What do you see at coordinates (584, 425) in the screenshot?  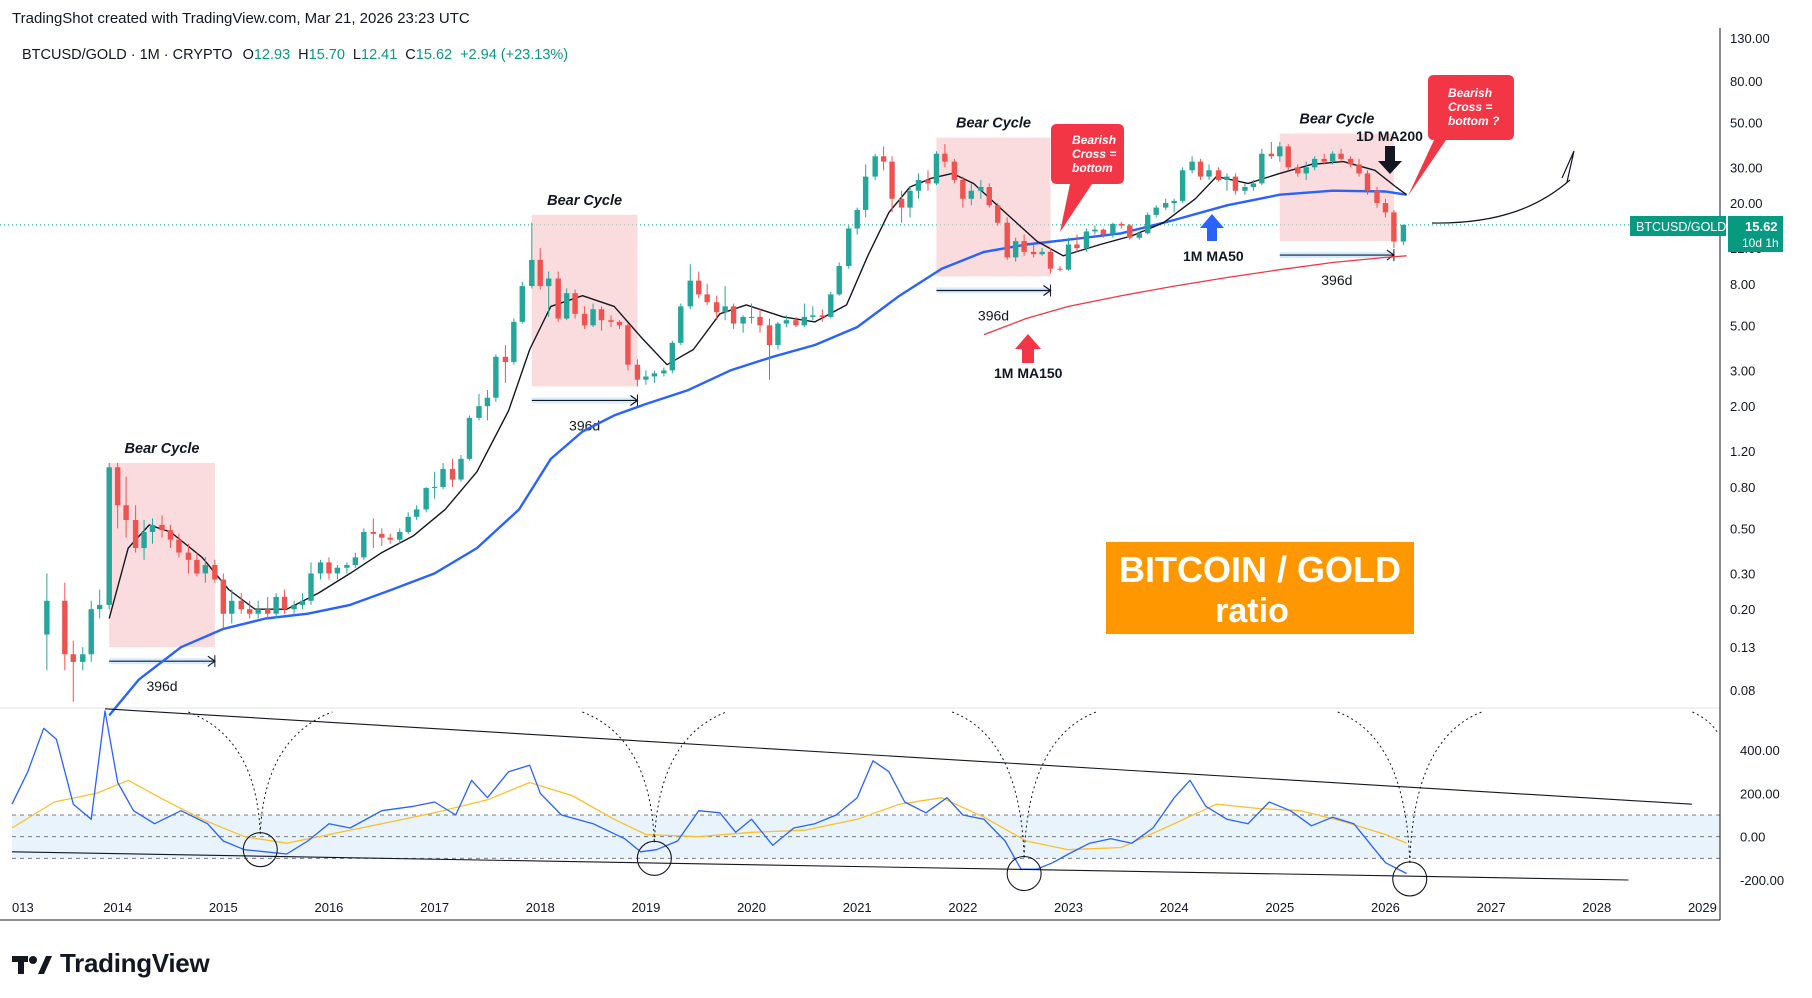 I see `duration-label-1: 396d` at bounding box center [584, 425].